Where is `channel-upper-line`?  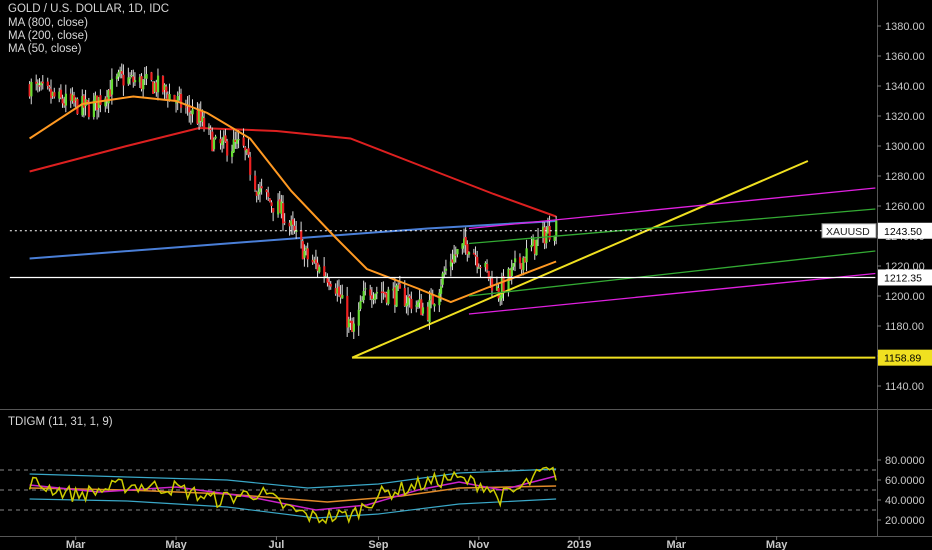 channel-upper-line is located at coordinates (672, 208).